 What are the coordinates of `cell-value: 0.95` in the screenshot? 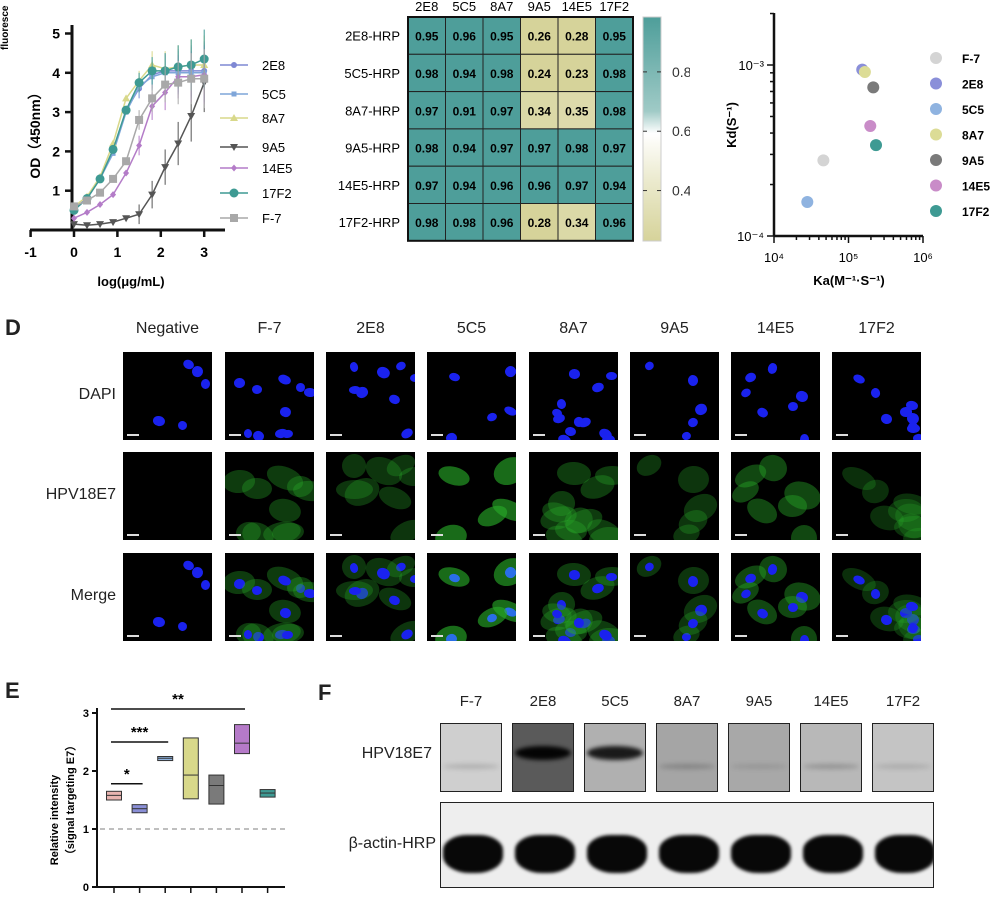 It's located at (427, 37).